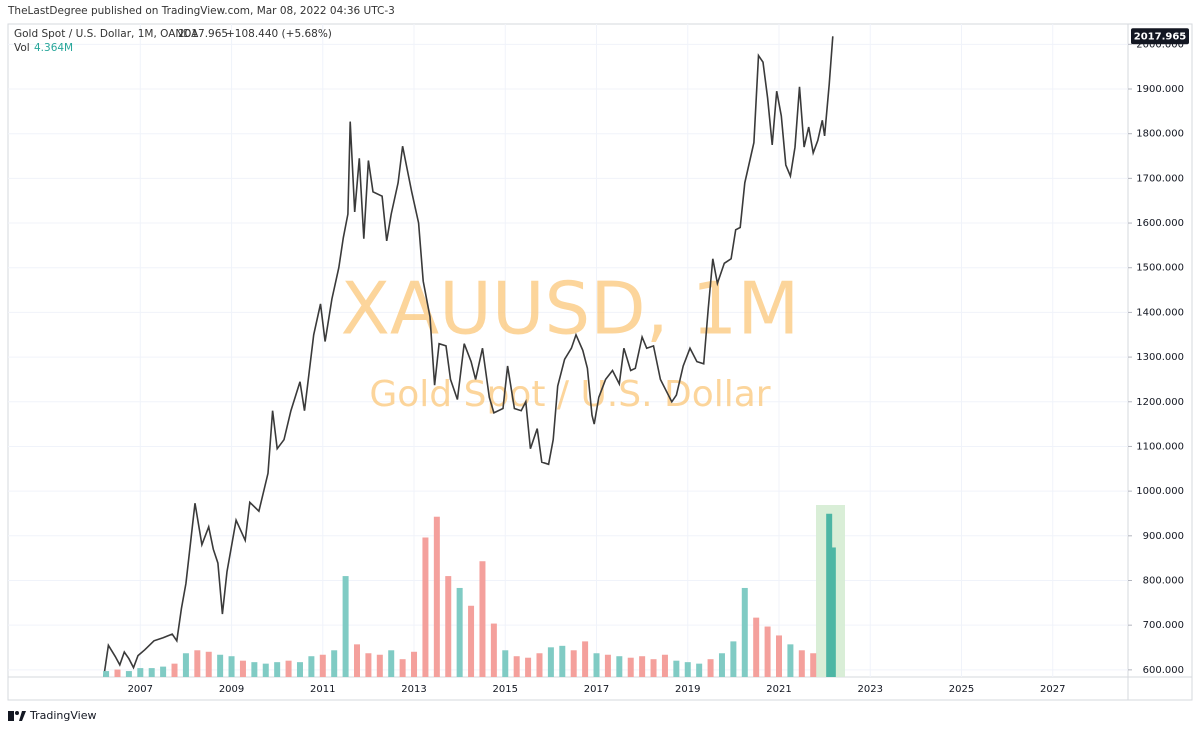 The height and width of the screenshot is (730, 1200). I want to click on watermark-subtitle: Gold Spot / U.S. Dollar, so click(569, 394).